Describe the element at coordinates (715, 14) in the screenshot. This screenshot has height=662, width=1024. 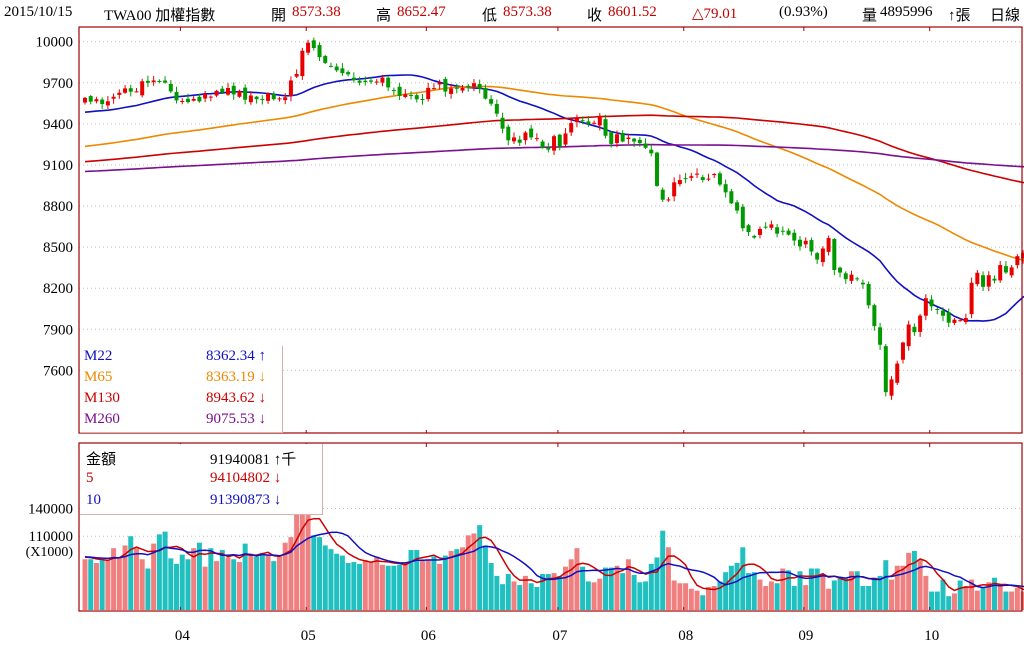
I see `change-value: △79.01` at that location.